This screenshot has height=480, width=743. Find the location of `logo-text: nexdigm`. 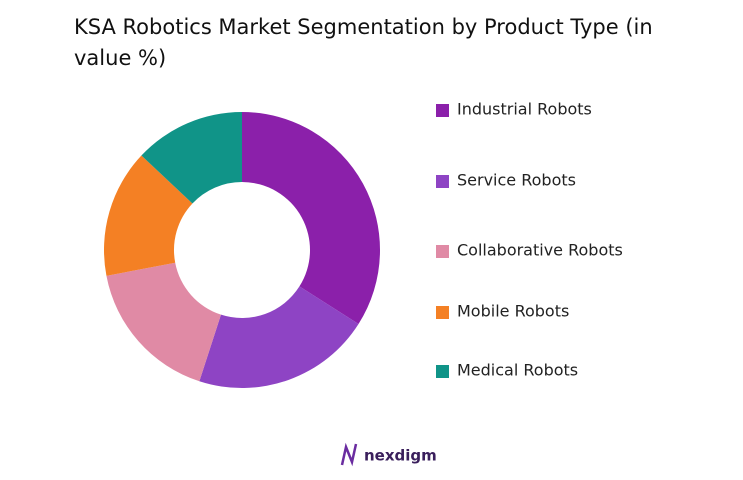

logo-text: nexdigm is located at coordinates (400, 456).